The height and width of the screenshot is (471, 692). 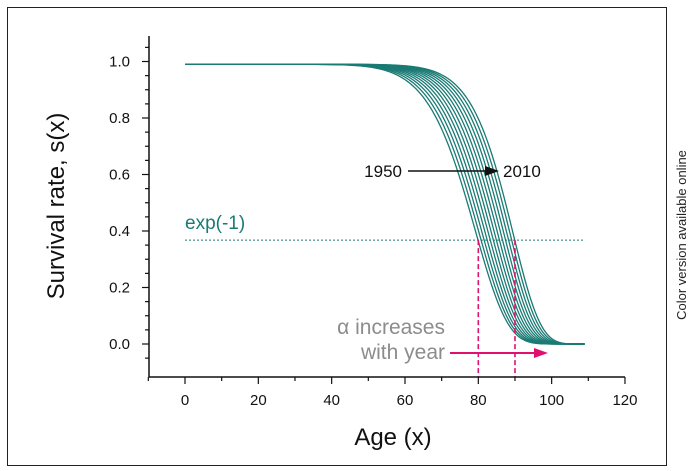 I want to click on y-axis-title: Survival rate, s(x), so click(x=56, y=206).